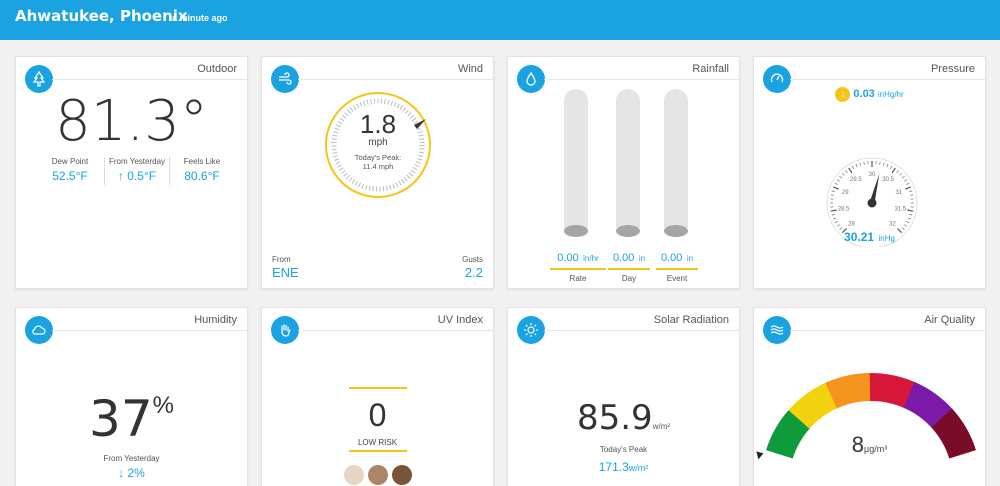 This screenshot has width=1000, height=486. I want to click on tree-icon, so click(39, 79).